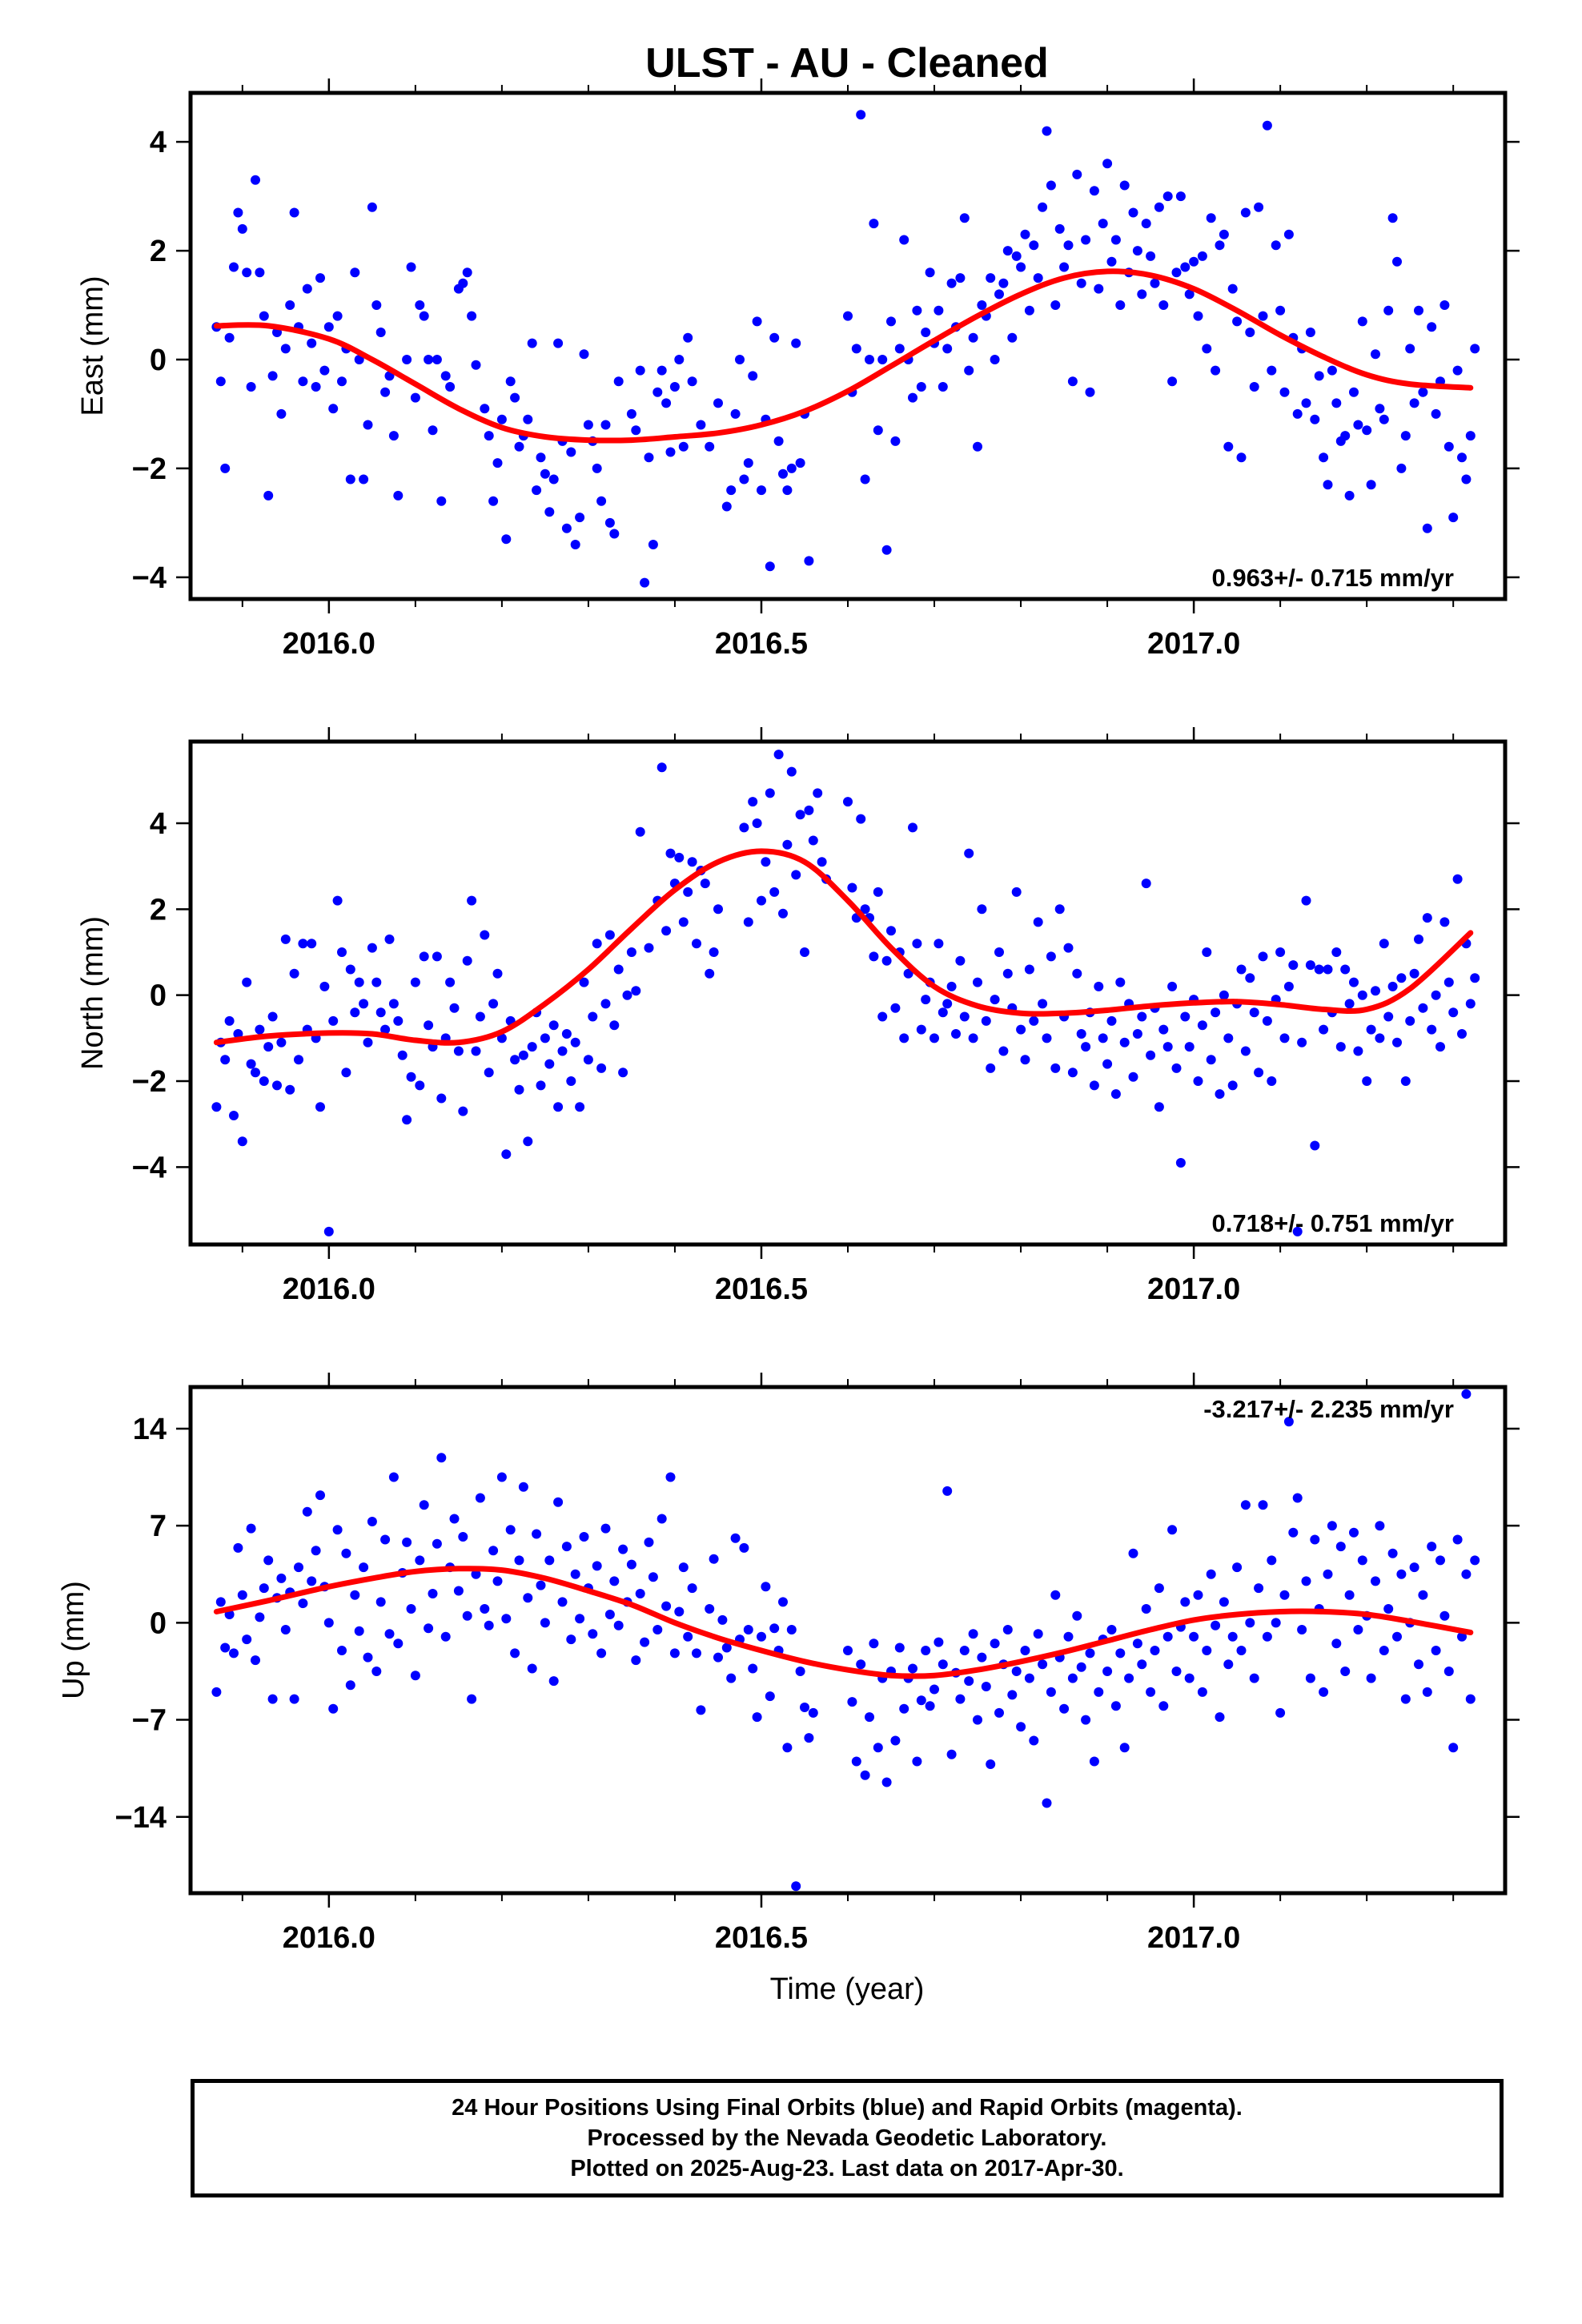 This screenshot has height=2324, width=1582. I want to click on y-tick-label: 14, so click(150, 1429).